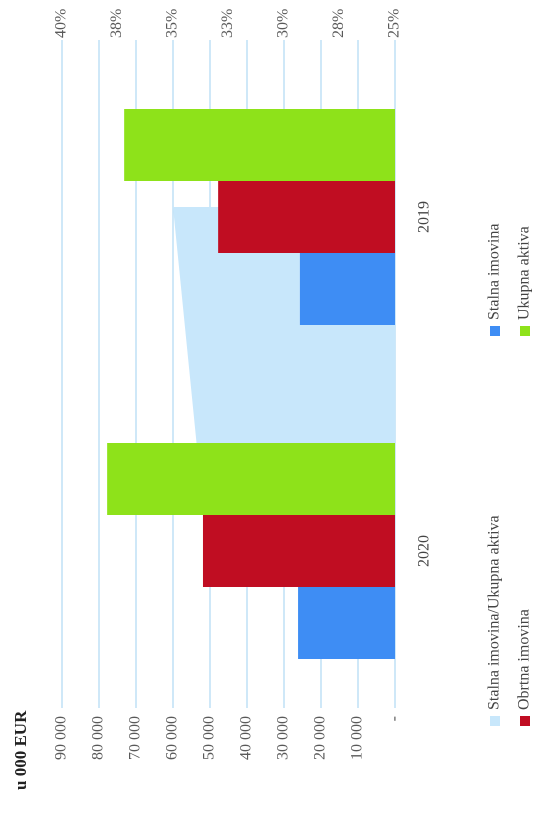 This screenshot has height=838, width=554. Describe the element at coordinates (209, 738) in the screenshot. I see `y-tick-label: 50 000` at that location.